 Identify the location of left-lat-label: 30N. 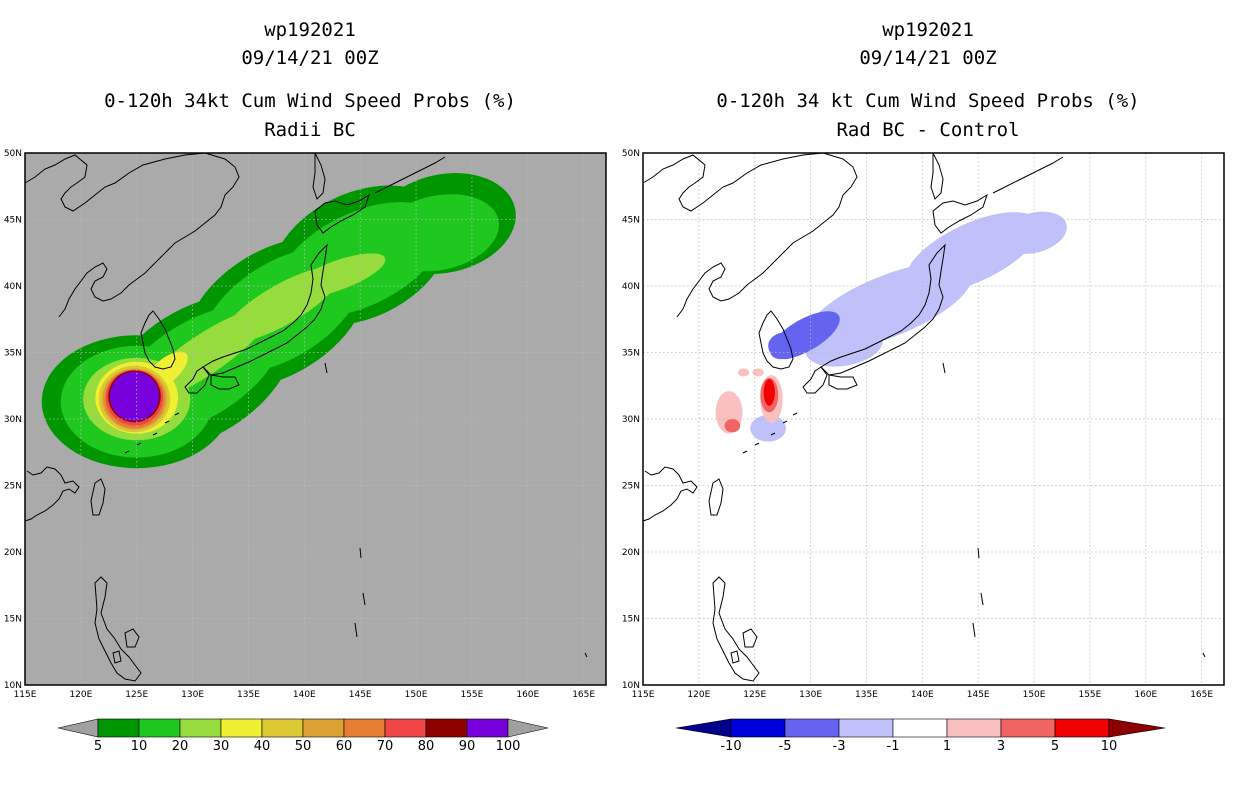
(13, 420).